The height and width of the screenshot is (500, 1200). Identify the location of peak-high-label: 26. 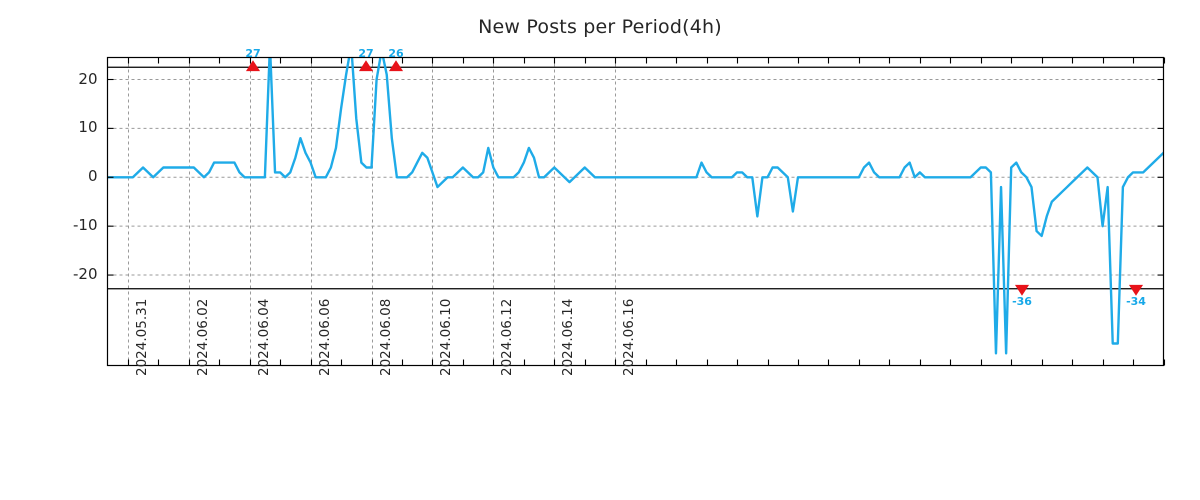
(396, 54).